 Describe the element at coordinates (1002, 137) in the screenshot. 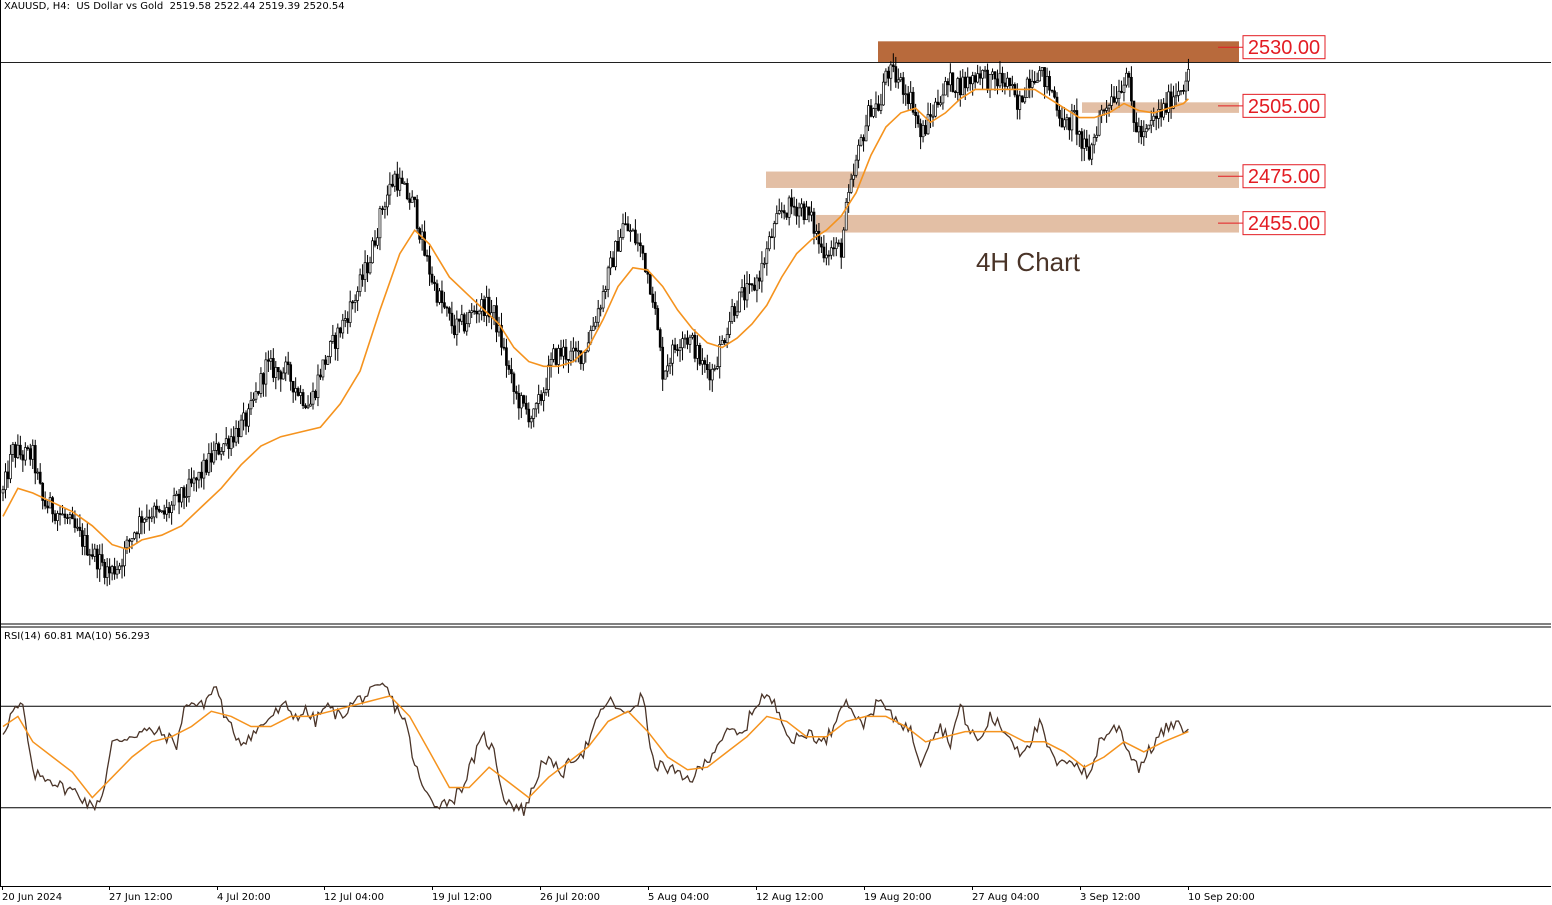

I see `level-zones` at that location.